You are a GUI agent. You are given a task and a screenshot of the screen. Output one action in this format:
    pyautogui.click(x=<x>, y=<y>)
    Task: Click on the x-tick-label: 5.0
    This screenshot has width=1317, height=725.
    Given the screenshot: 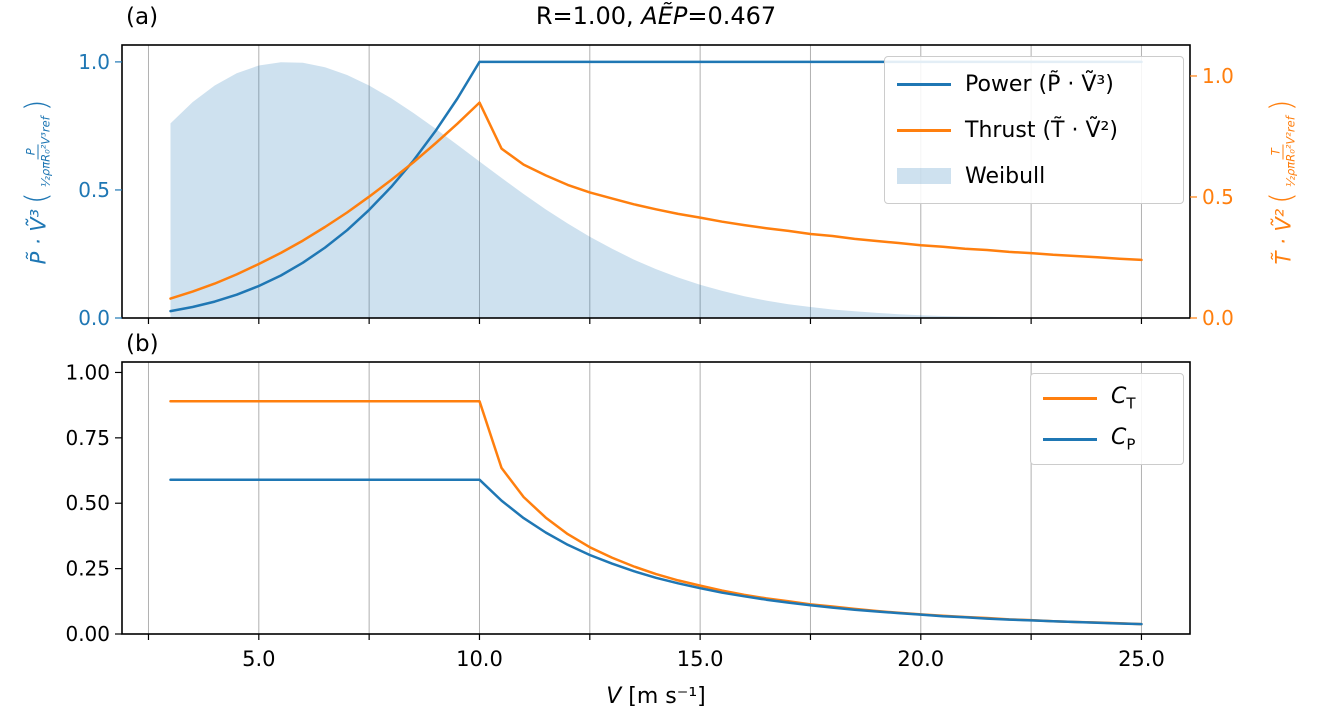 What is the action you would take?
    pyautogui.click(x=258, y=659)
    